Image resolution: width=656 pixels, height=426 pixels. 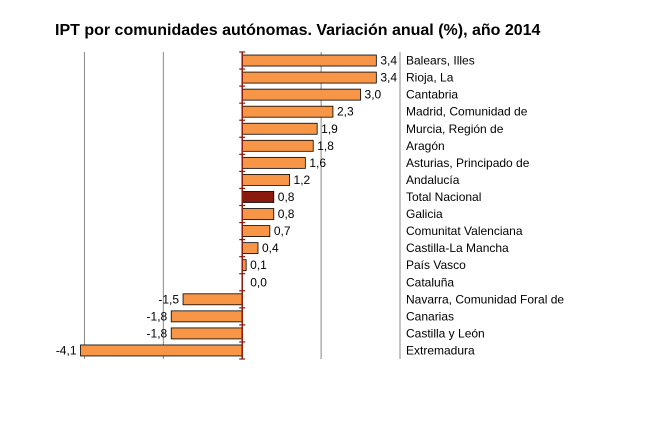 I want to click on zero-axis, so click(x=242, y=205).